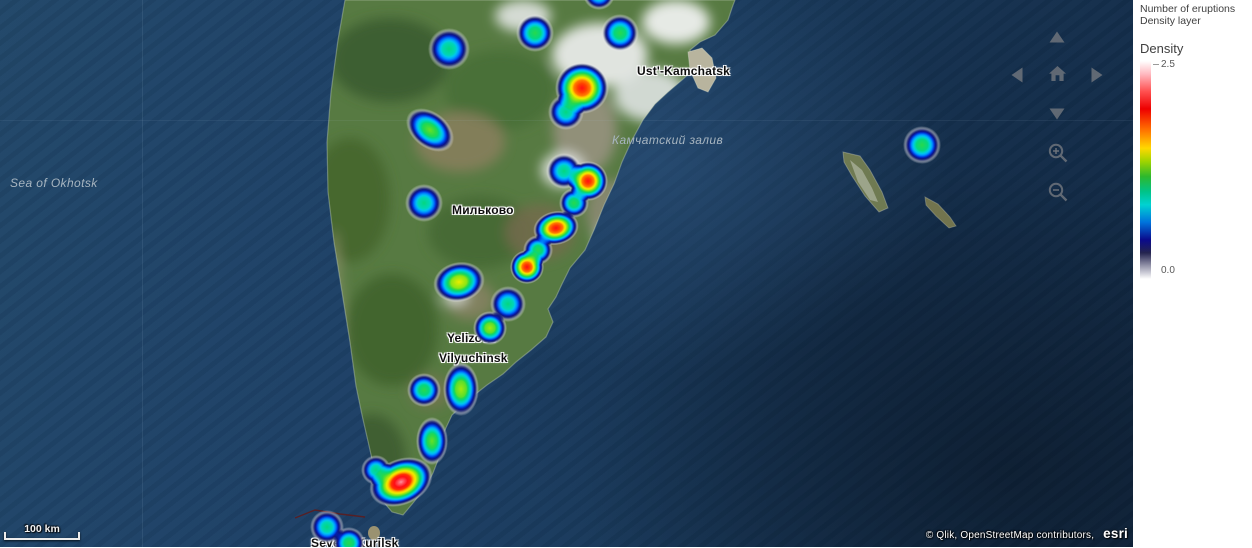 This screenshot has width=1252, height=548. I want to click on legend-max-value: 2.5, so click(1168, 64).